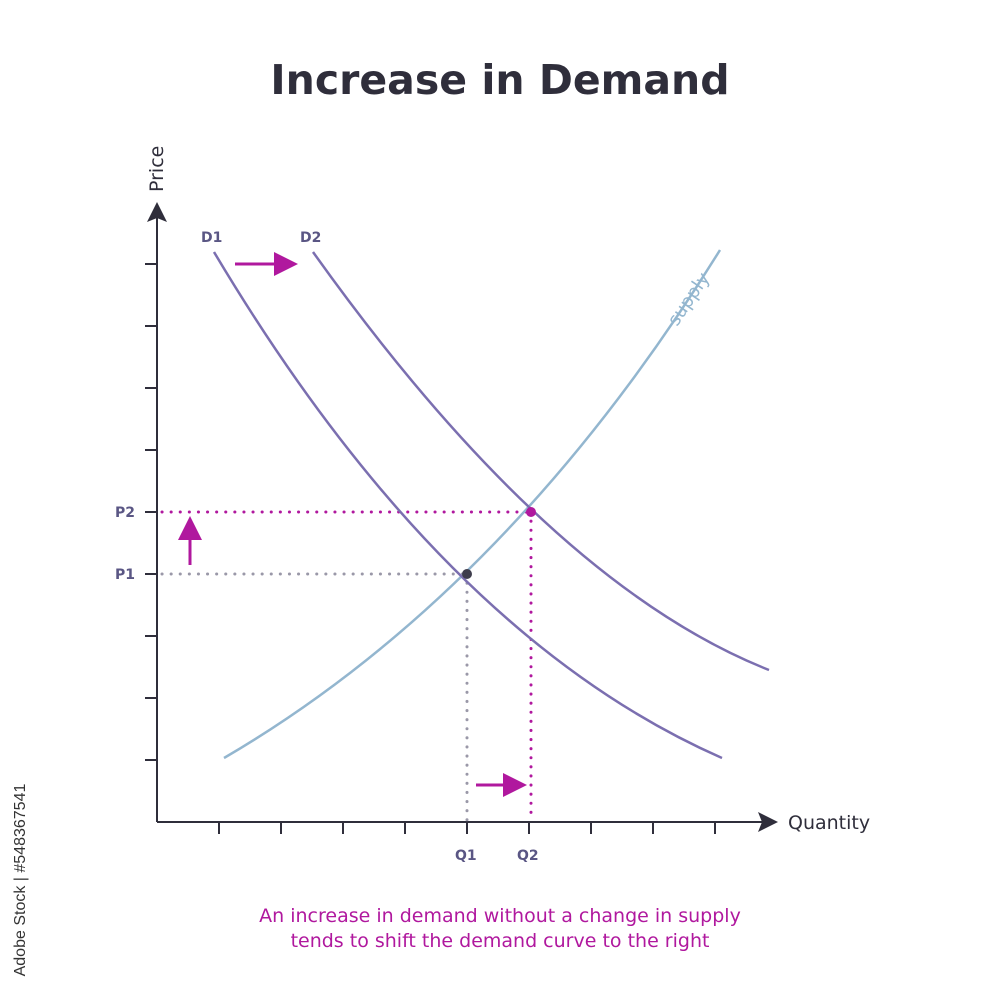  I want to click on watermark: Adobe Stock | #548367541, so click(21, 880).